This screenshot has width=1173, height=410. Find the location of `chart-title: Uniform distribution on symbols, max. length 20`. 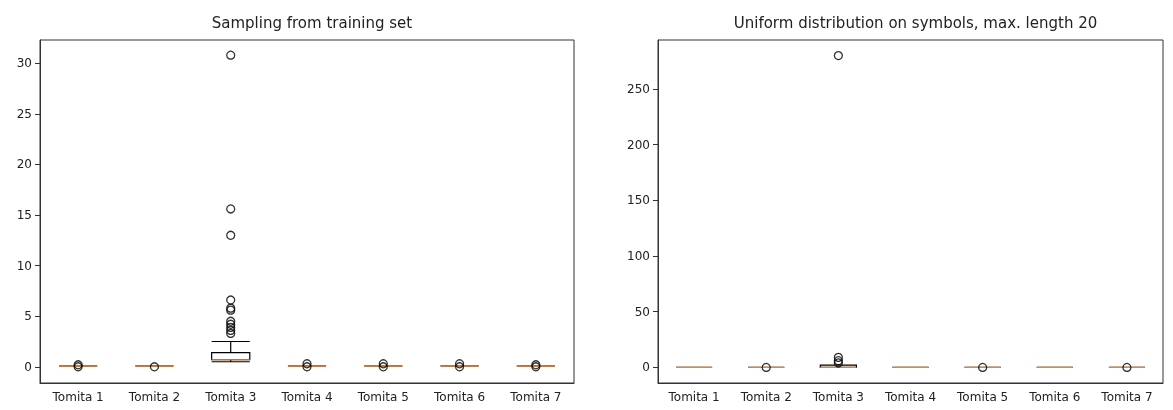

chart-title: Uniform distribution on symbols, max. length 20 is located at coordinates (915, 22).